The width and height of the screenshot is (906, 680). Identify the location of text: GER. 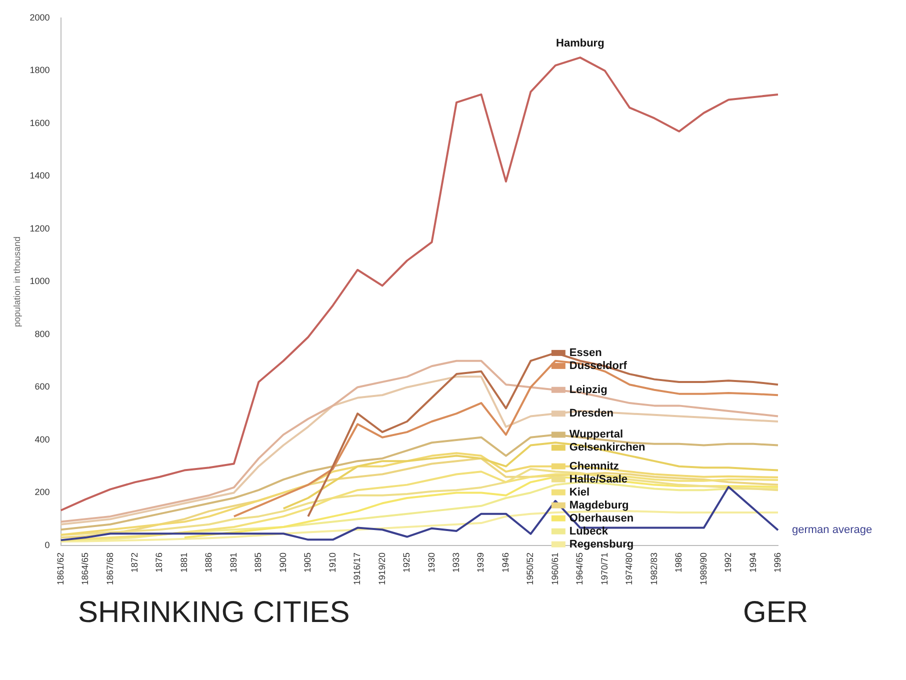
(775, 613).